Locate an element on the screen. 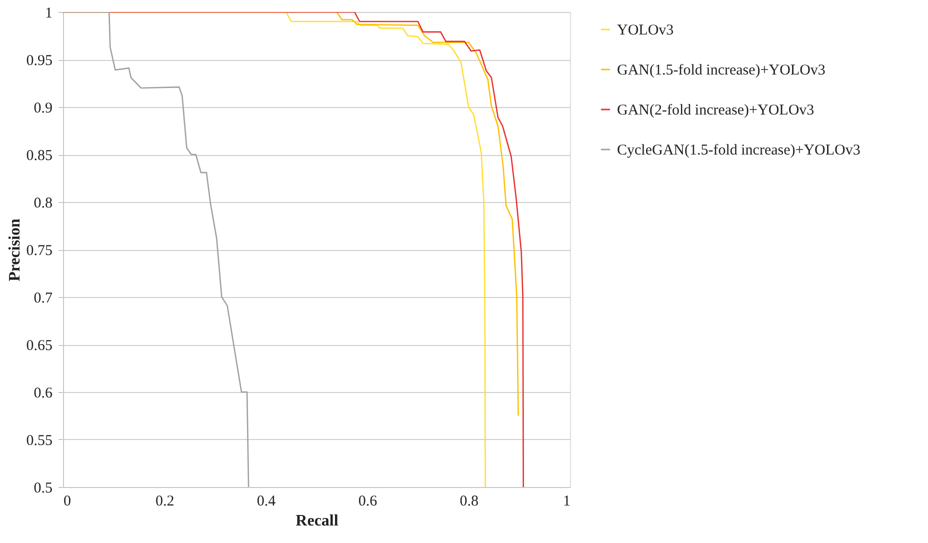  x-axis-title: Recall is located at coordinates (317, 521).